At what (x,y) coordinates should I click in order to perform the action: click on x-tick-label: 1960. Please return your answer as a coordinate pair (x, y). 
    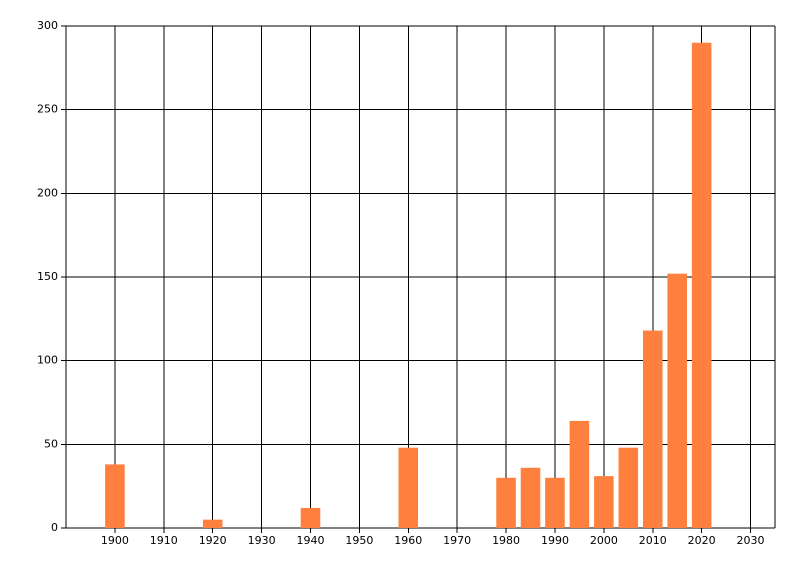
    Looking at the image, I should click on (408, 540).